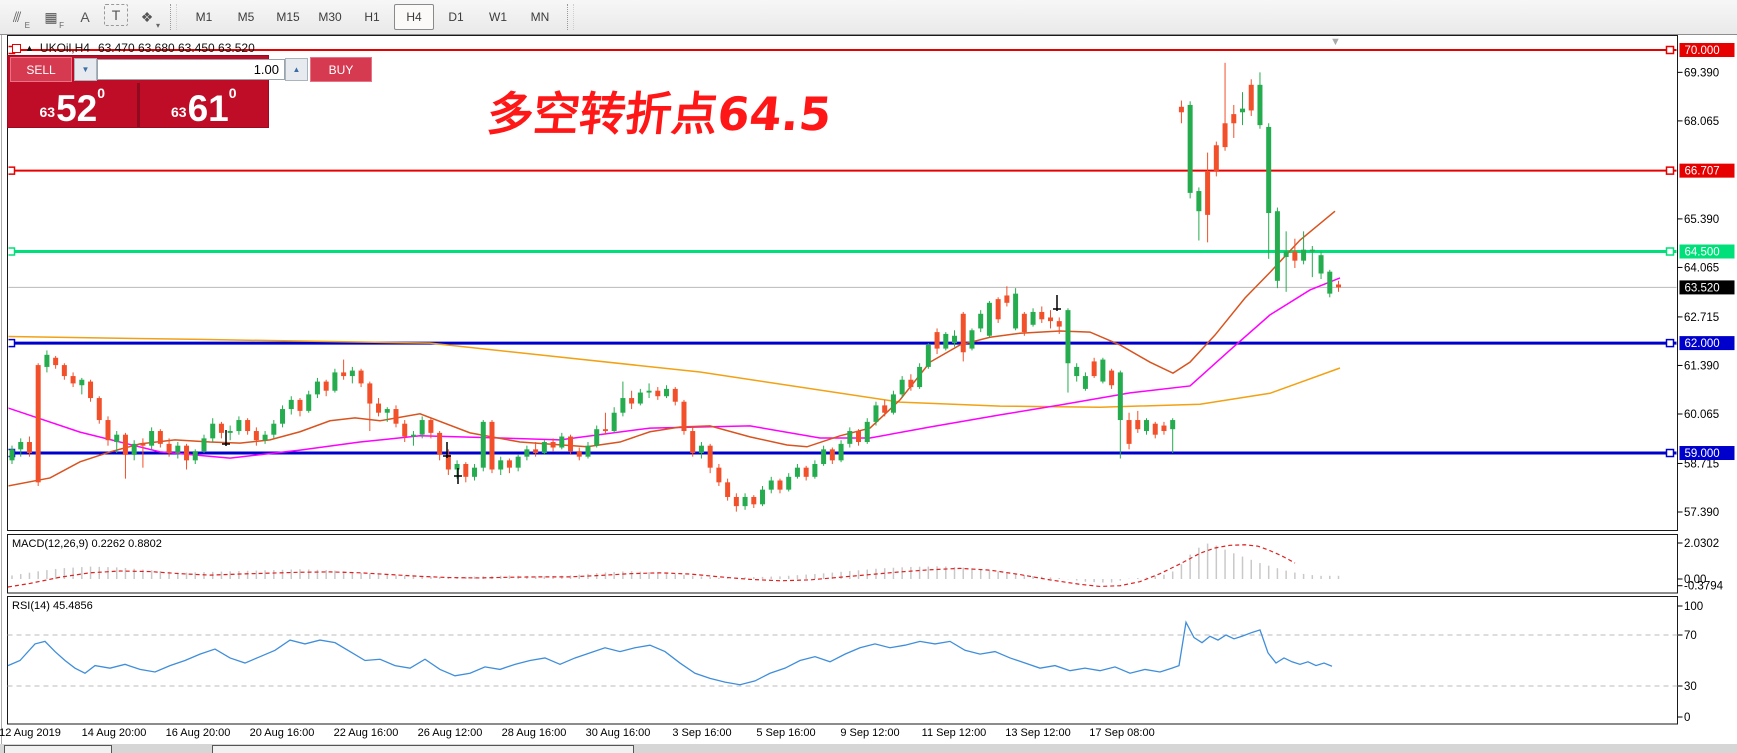 This screenshot has height=753, width=1737. What do you see at coordinates (47, 112) in the screenshot?
I see `sell-price-prefix: 63` at bounding box center [47, 112].